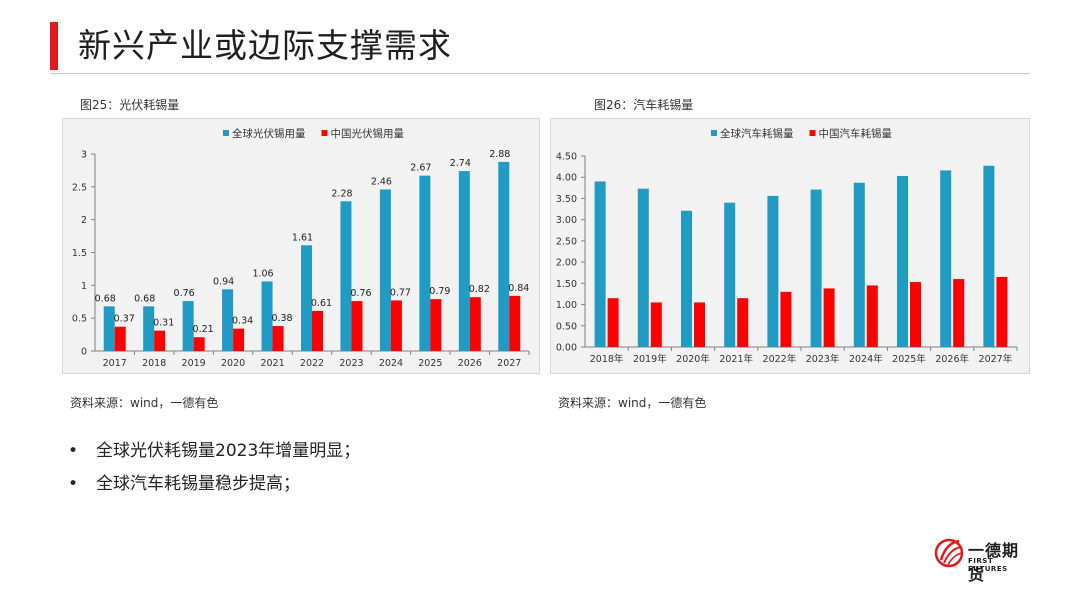 Image resolution: width=1080 pixels, height=608 pixels. What do you see at coordinates (757, 133) in the screenshot?
I see `legend-label: 全球汽车耗锡量` at bounding box center [757, 133].